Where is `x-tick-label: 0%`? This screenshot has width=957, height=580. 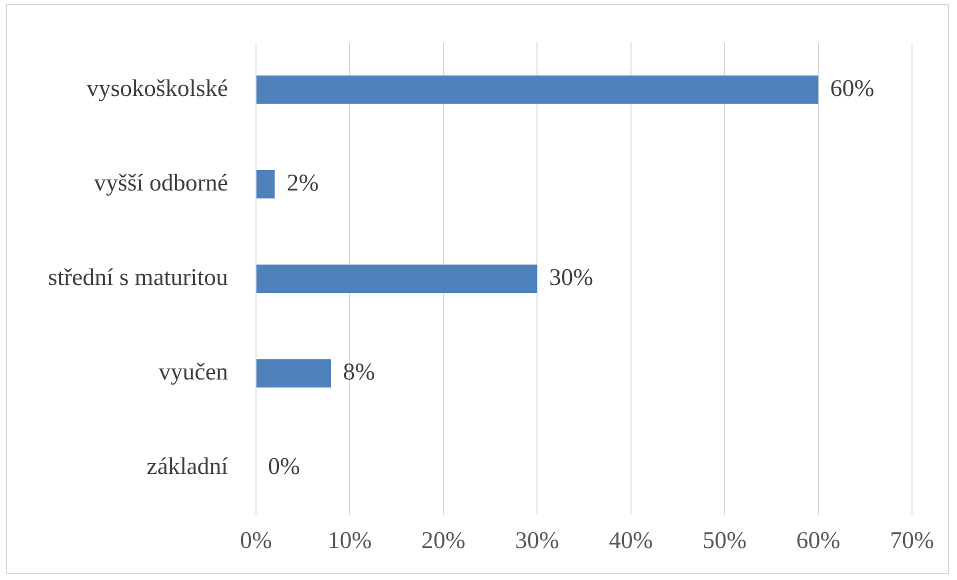 x-tick-label: 0% is located at coordinates (256, 541).